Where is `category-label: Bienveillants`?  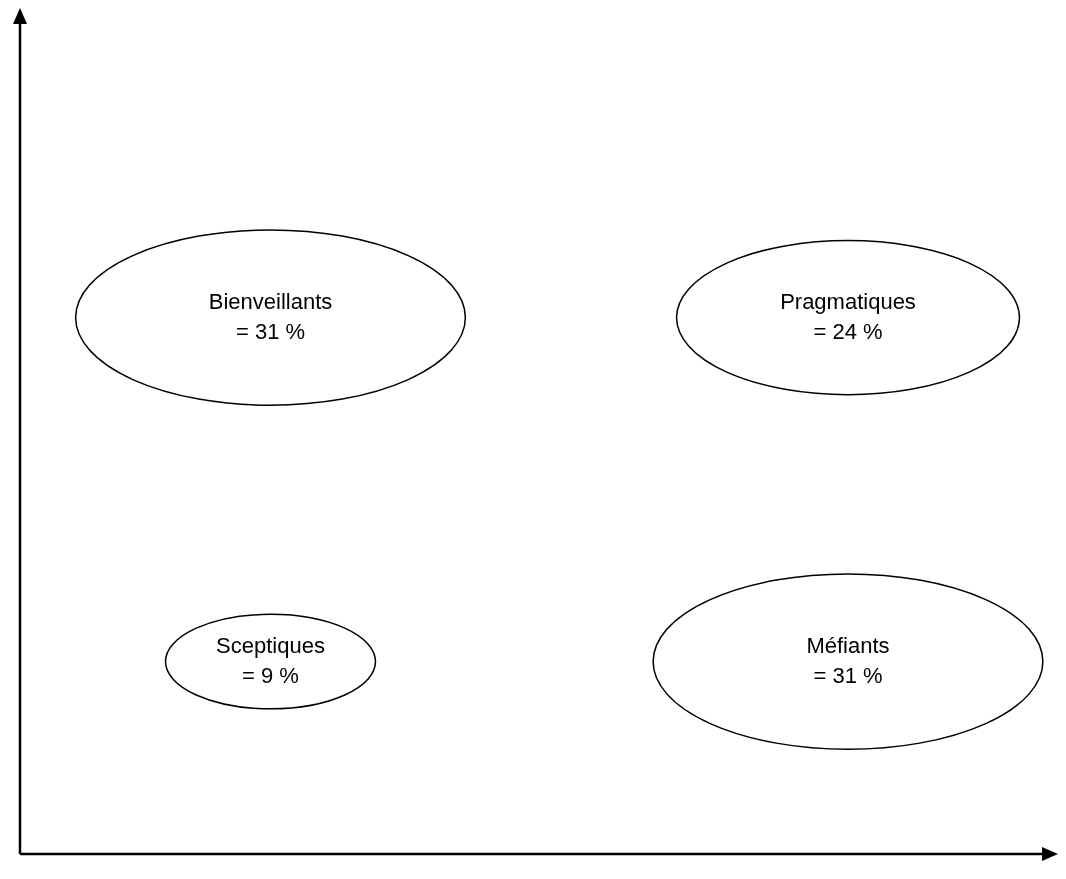
category-label: Bienveillants is located at coordinates (270, 301).